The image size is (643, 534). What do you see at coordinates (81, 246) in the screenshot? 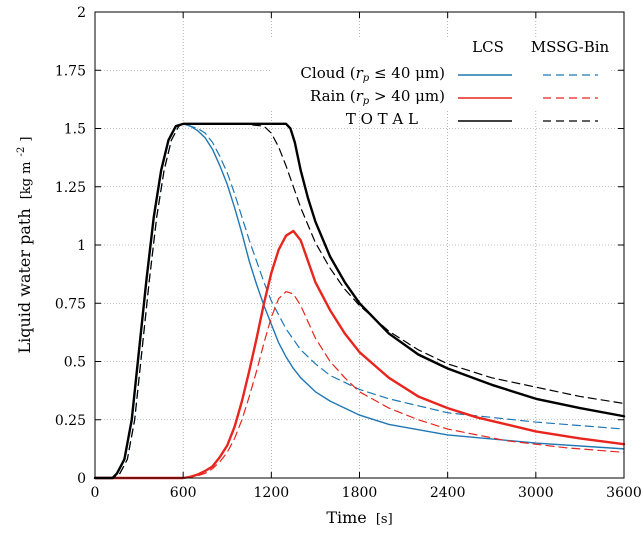
I see `y-tick-label: 1` at bounding box center [81, 246].